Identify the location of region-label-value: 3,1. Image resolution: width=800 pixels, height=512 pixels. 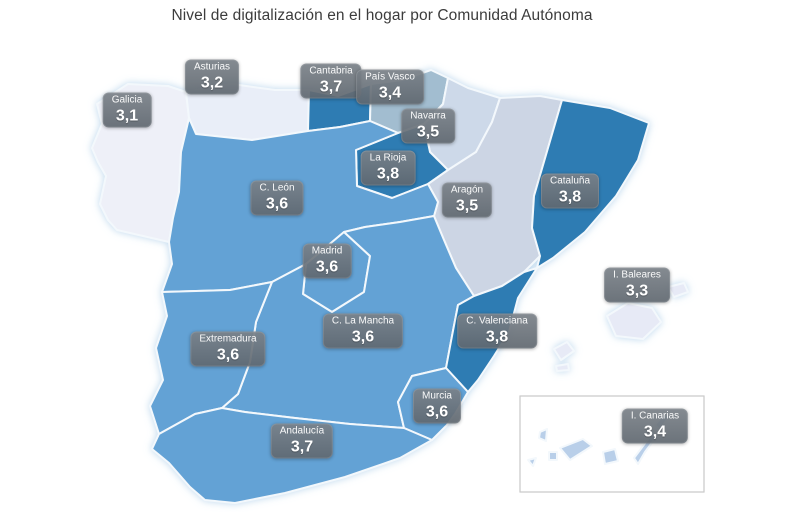
(127, 115).